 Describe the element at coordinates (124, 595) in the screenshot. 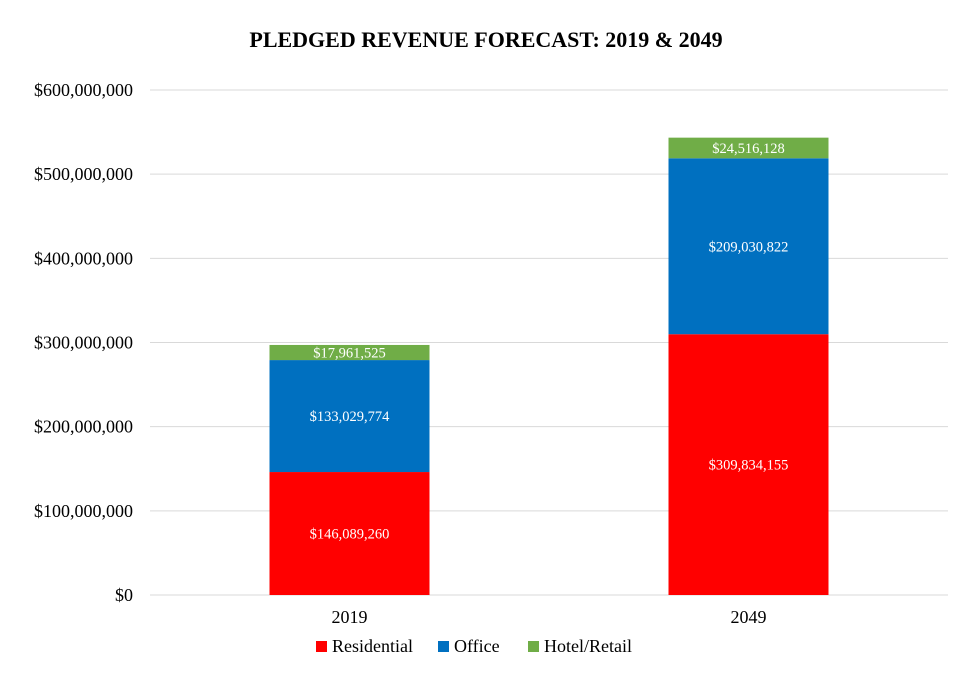

I see `y-tick-label: $0` at that location.